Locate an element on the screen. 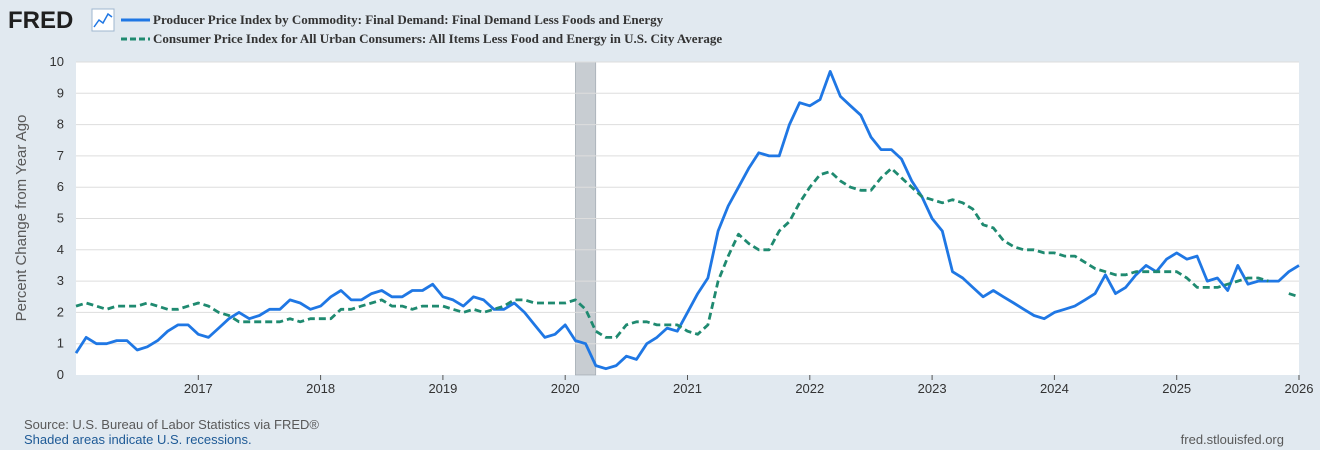  y-axis-label: Percent Change from Year Ago is located at coordinates (21, 218).